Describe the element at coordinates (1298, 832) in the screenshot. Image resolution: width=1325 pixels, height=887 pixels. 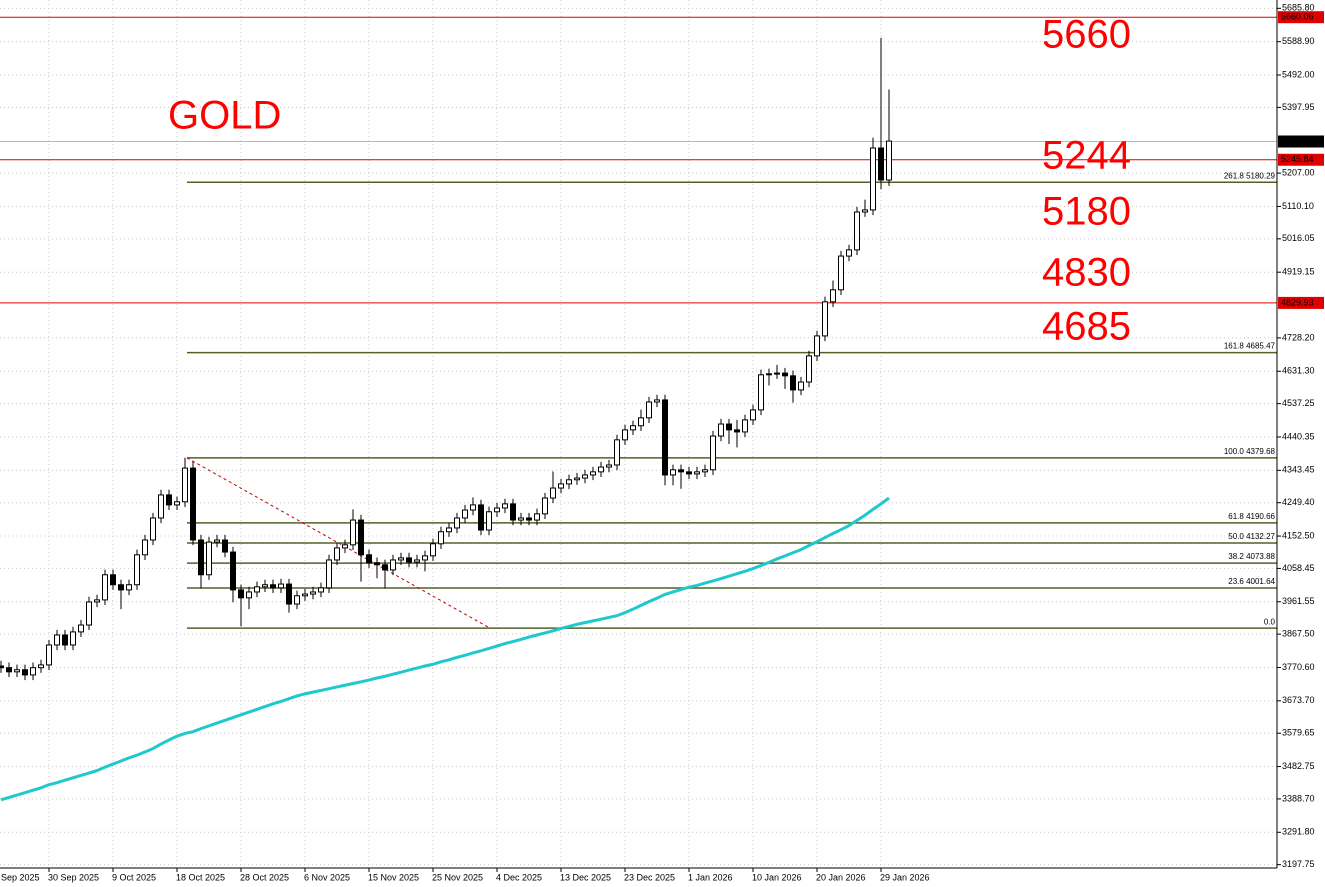
I see `y-tick-label: 3291.80` at that location.